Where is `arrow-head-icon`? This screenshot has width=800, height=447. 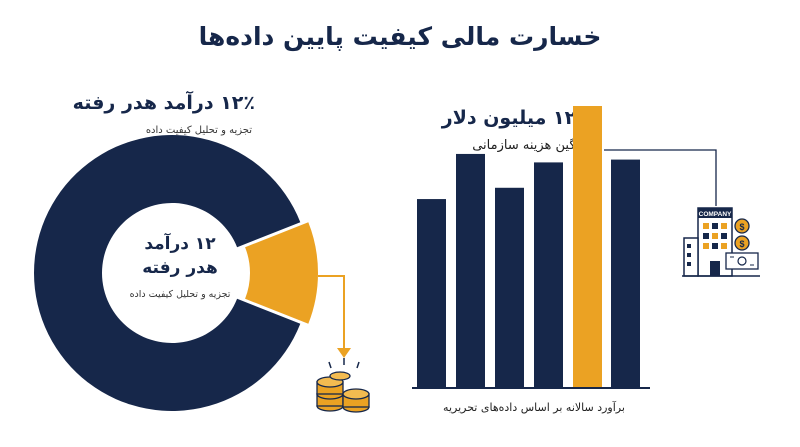 arrow-head-icon is located at coordinates (344, 353).